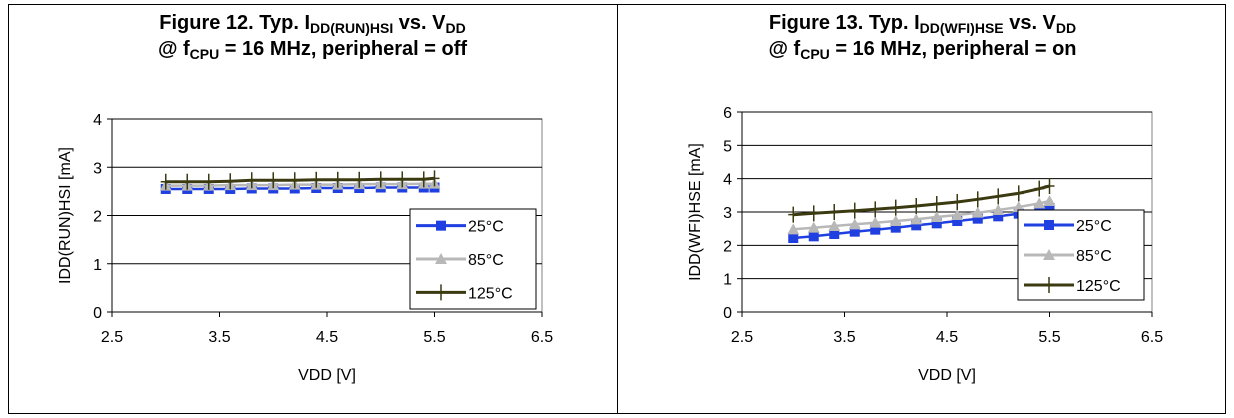 The height and width of the screenshot is (418, 1234). Describe the element at coordinates (65, 215) in the screenshot. I see `y-axis-label: IDD(RUN)HSI [mA]` at that location.